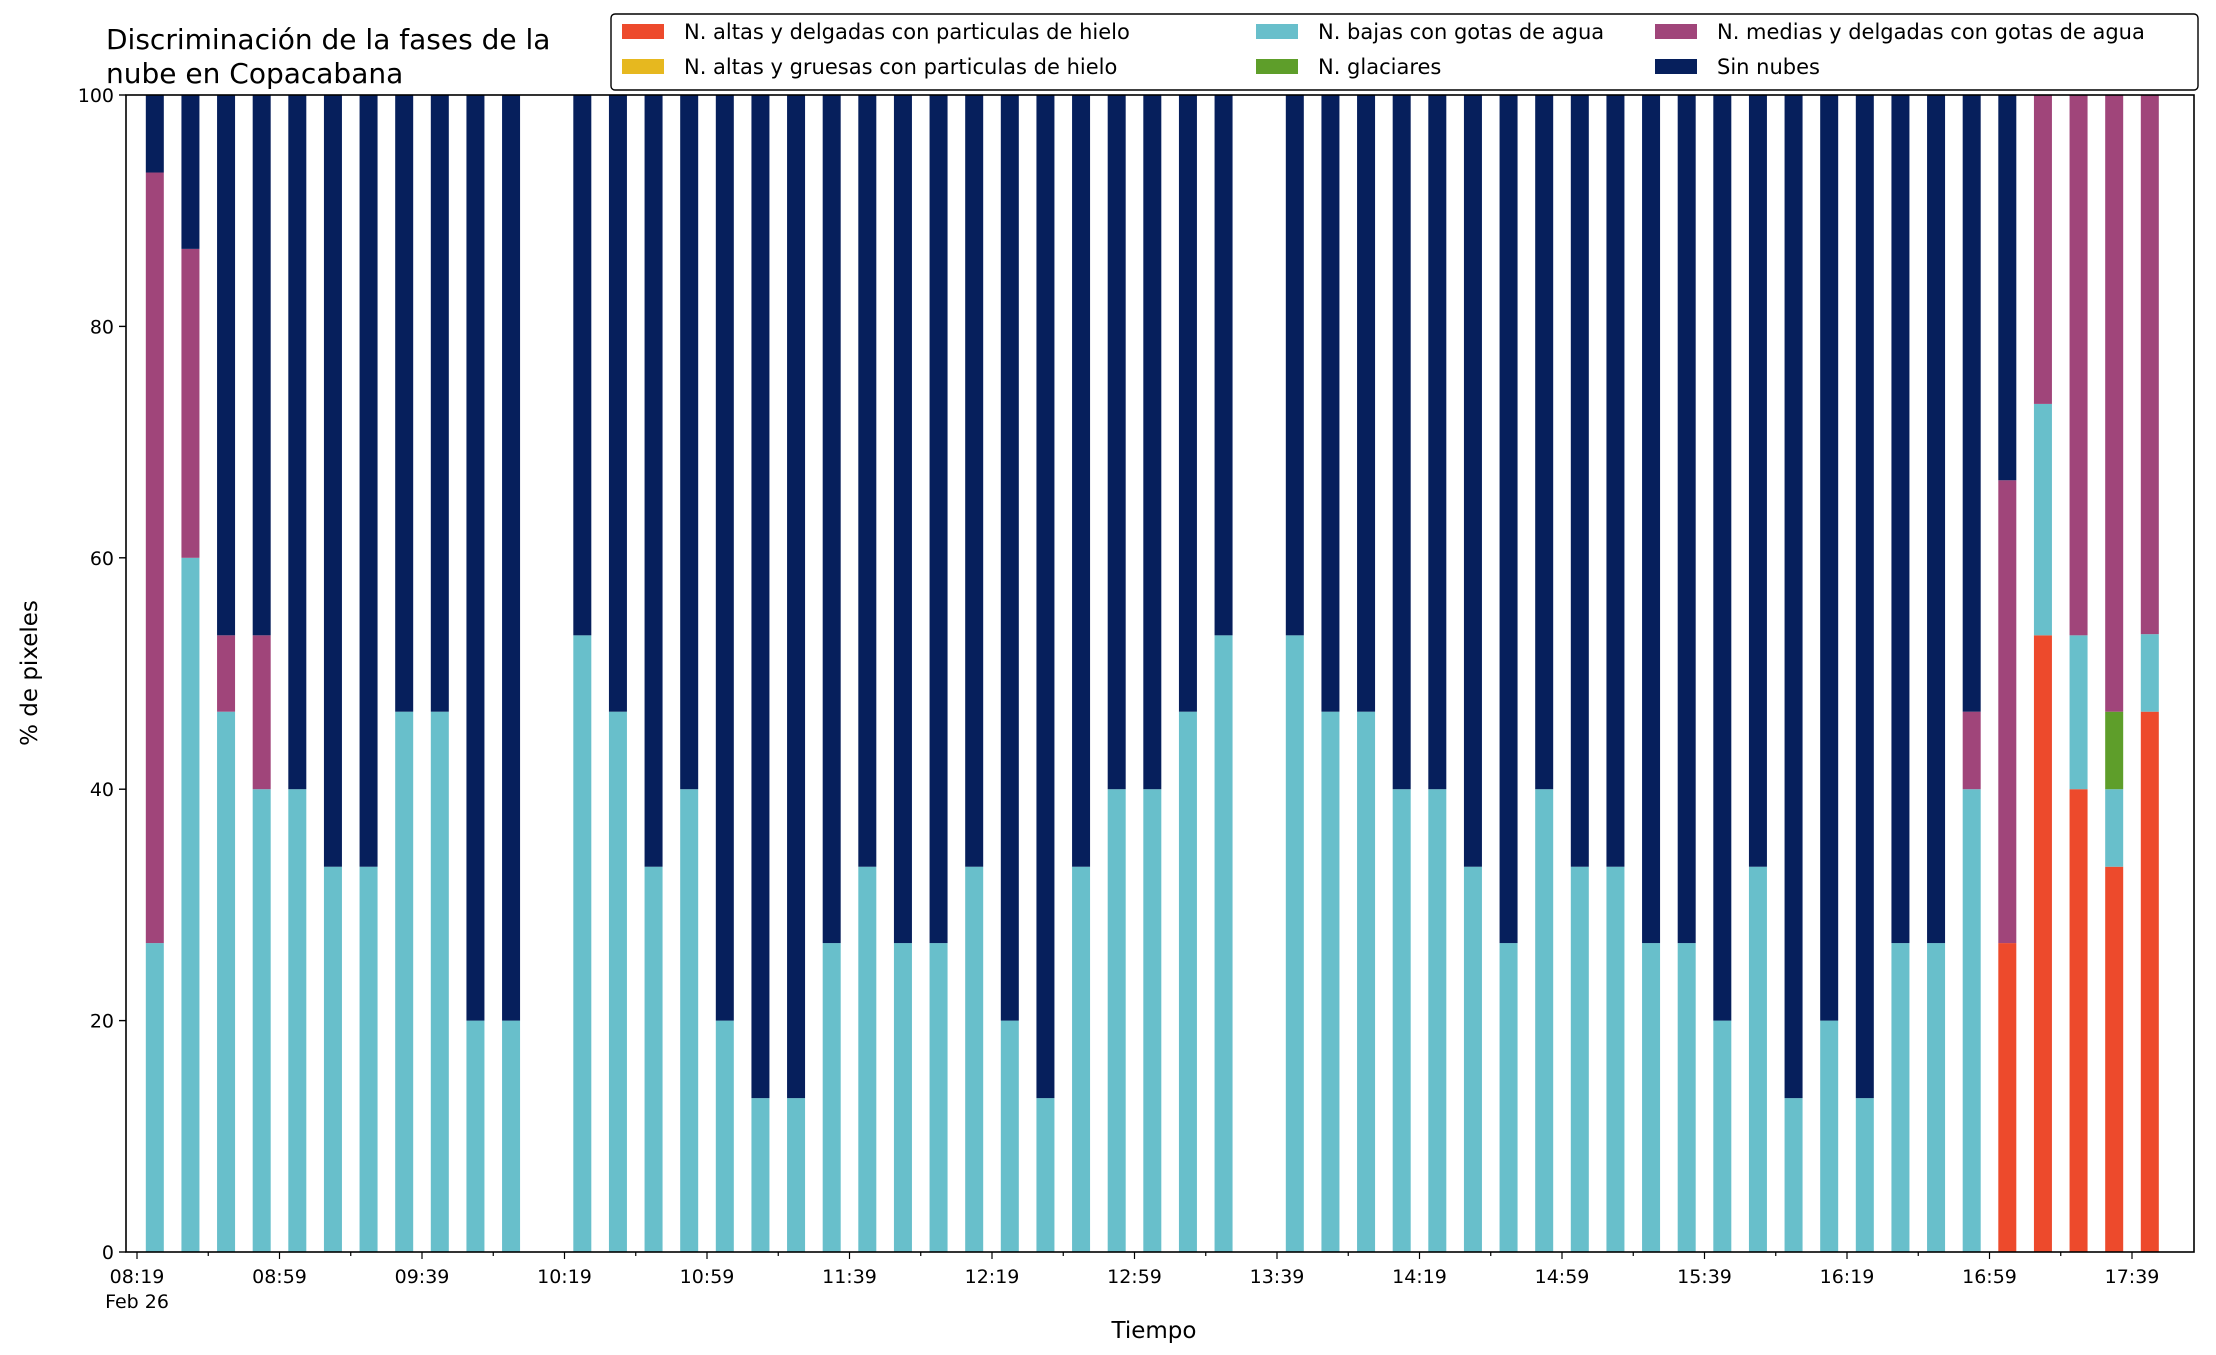 Image resolution: width=2216 pixels, height=1355 pixels. What do you see at coordinates (154, 558) in the screenshot?
I see `bar-segment-0824-s4` at bounding box center [154, 558].